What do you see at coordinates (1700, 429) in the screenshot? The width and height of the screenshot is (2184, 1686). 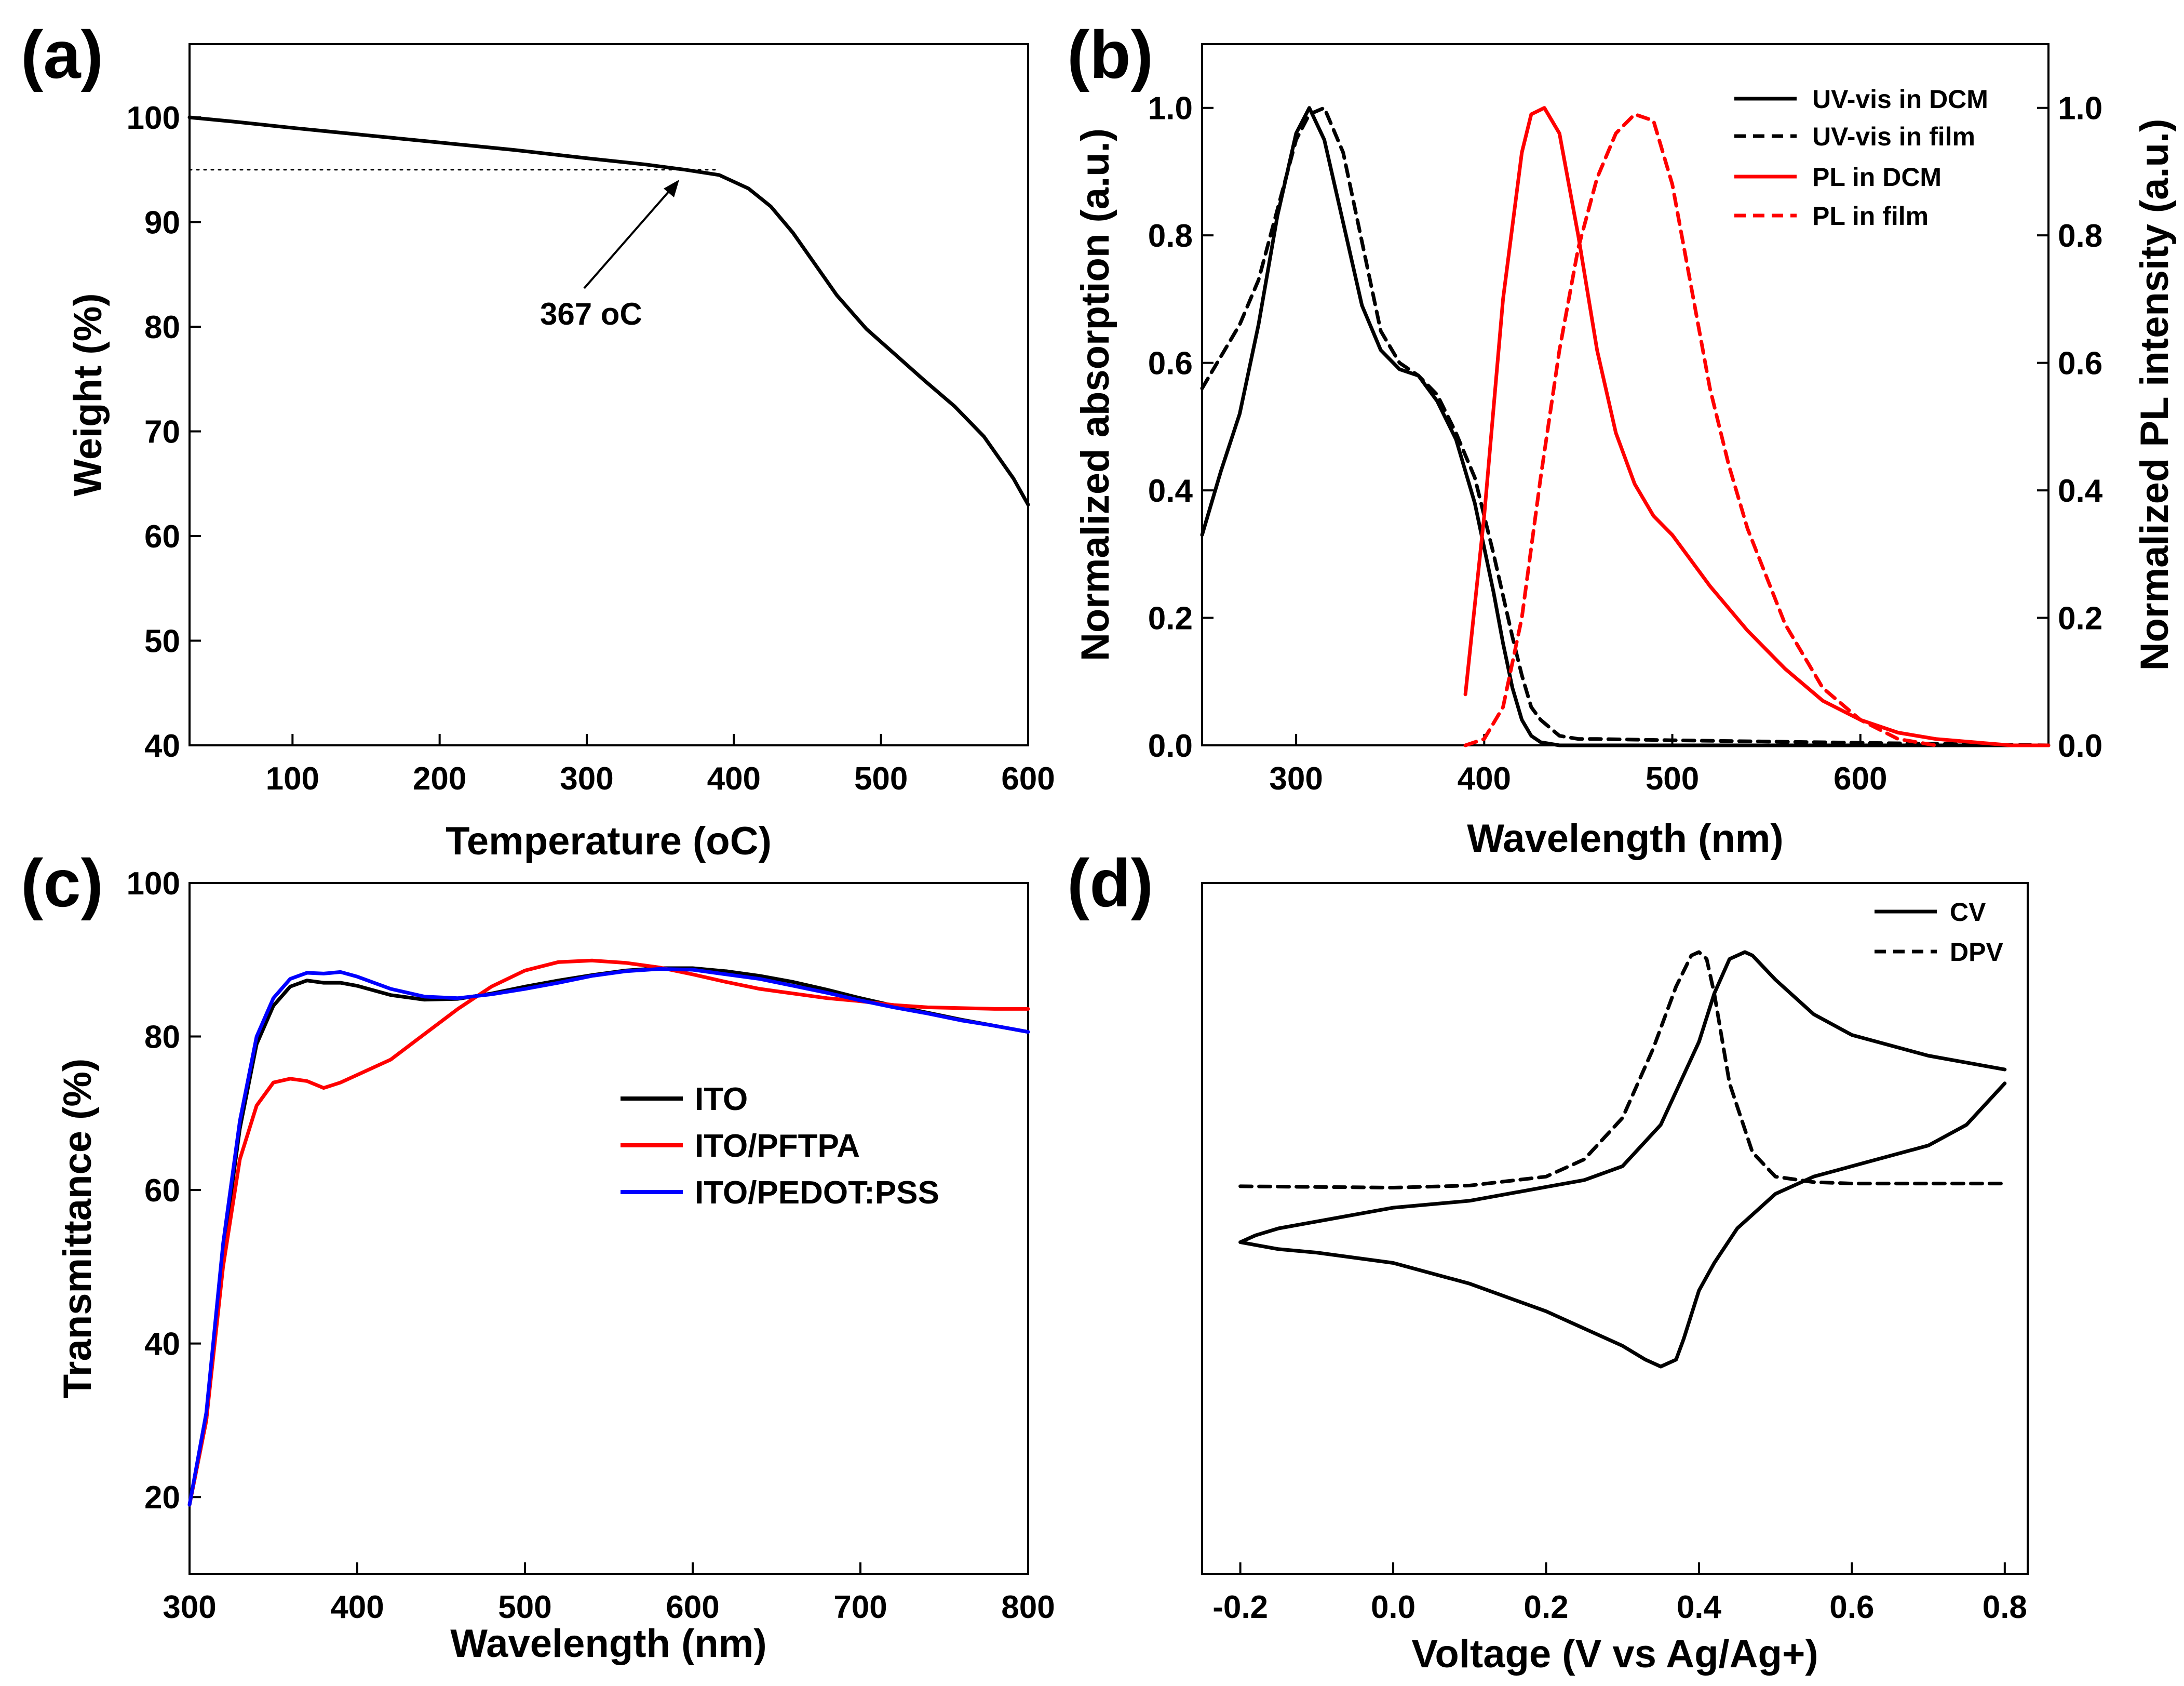 I see `series-line-pl-in-film` at bounding box center [1700, 429].